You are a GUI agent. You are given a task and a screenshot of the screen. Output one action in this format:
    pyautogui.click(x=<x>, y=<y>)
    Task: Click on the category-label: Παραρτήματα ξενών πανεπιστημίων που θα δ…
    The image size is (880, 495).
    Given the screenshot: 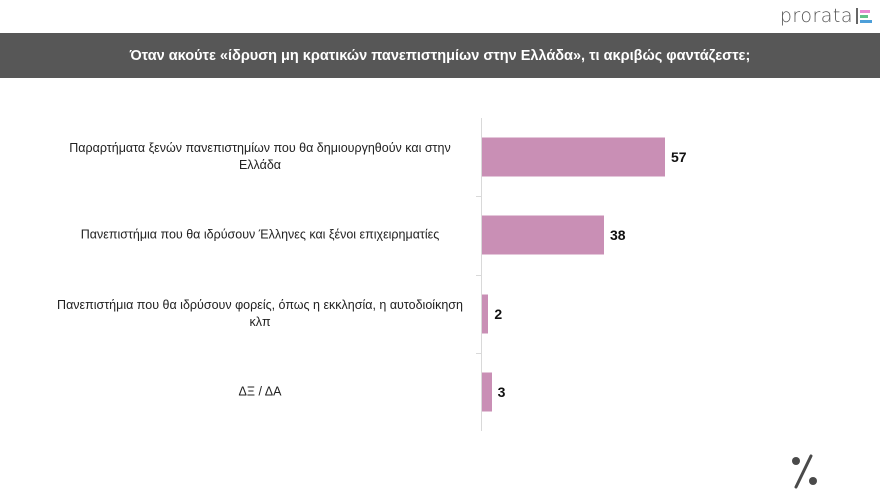 What is the action you would take?
    pyautogui.click(x=260, y=156)
    